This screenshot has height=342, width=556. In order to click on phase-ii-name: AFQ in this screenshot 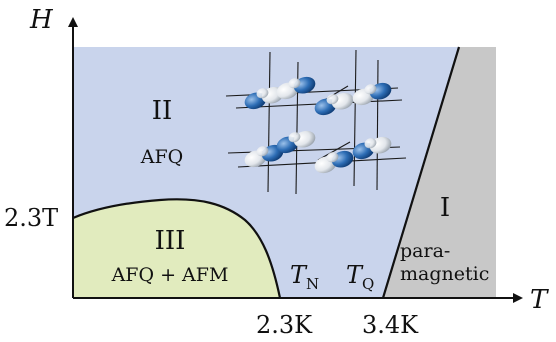, I will do `click(161, 157)`.